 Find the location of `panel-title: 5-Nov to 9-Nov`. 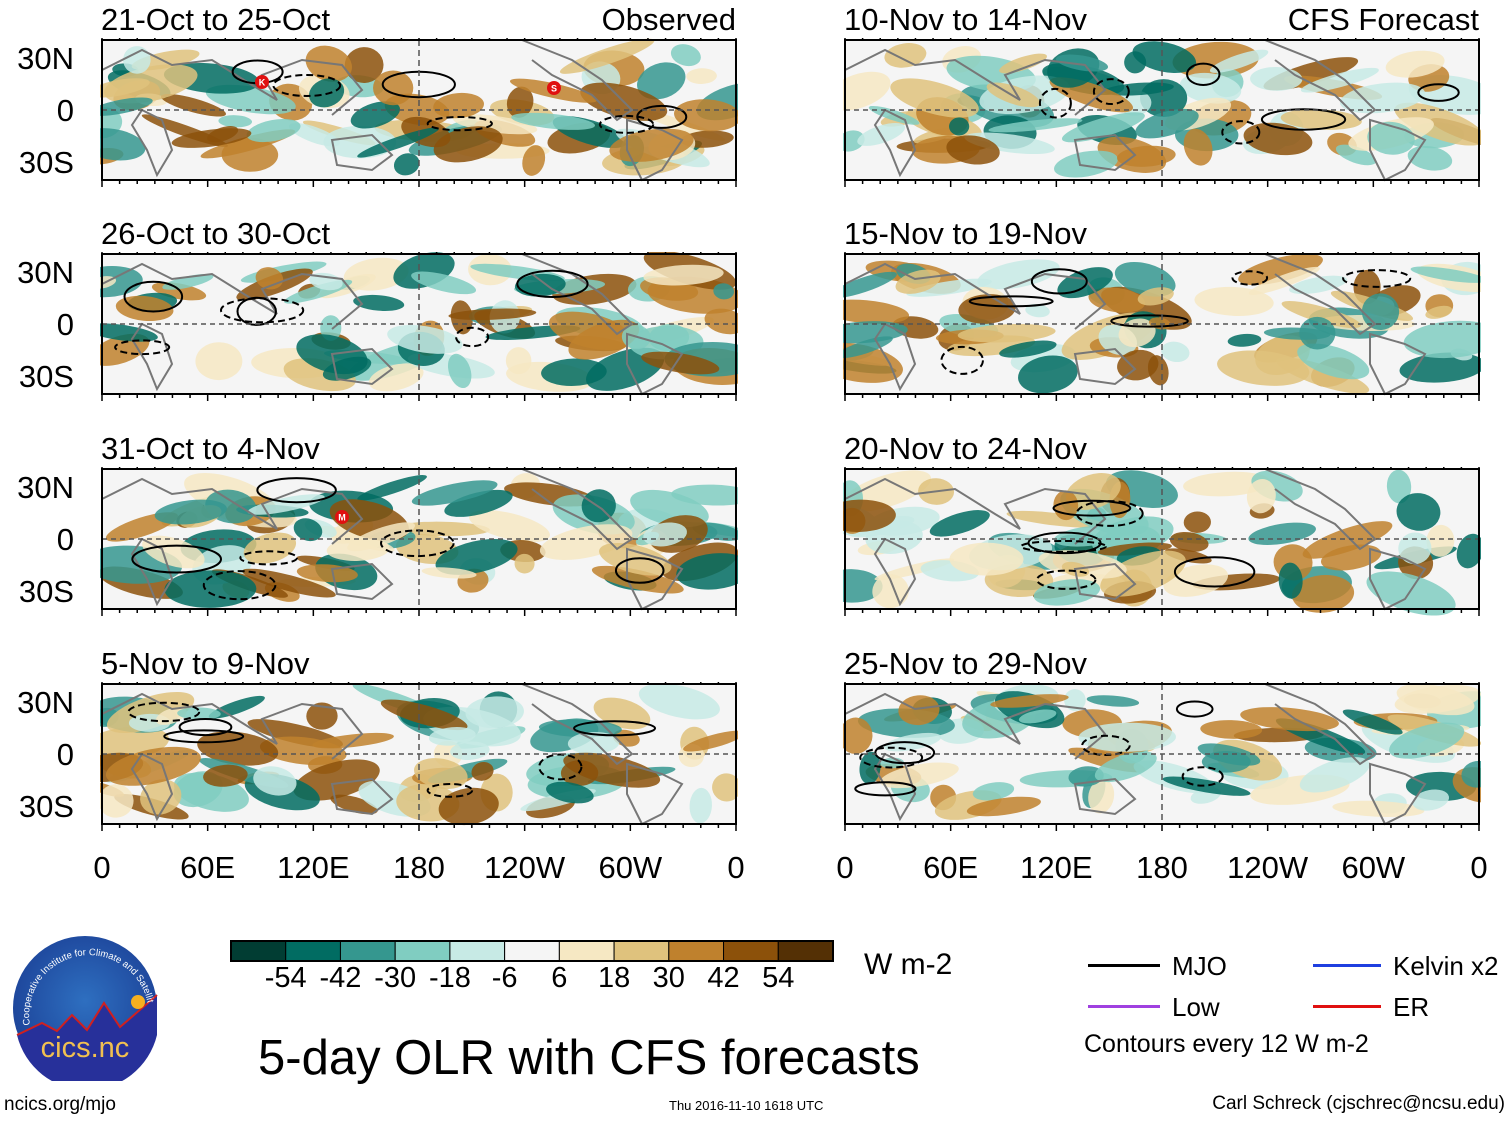

panel-title: 5-Nov to 9-Nov is located at coordinates (205, 663).